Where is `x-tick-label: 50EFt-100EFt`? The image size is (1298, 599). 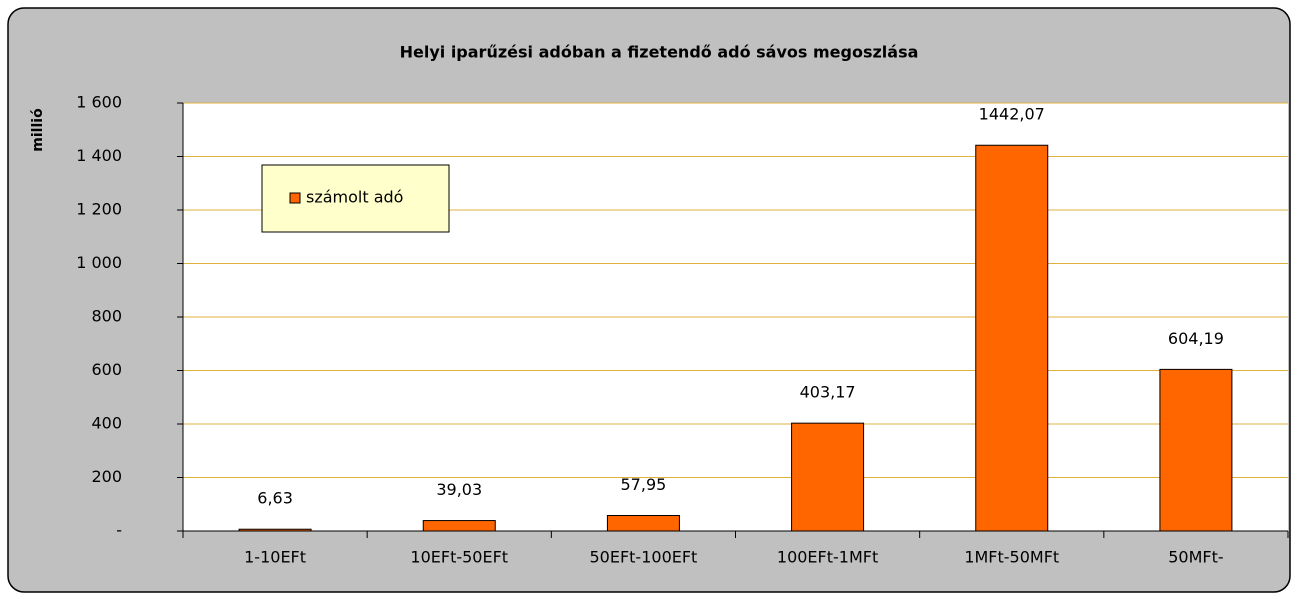 x-tick-label: 50EFt-100EFt is located at coordinates (643, 557).